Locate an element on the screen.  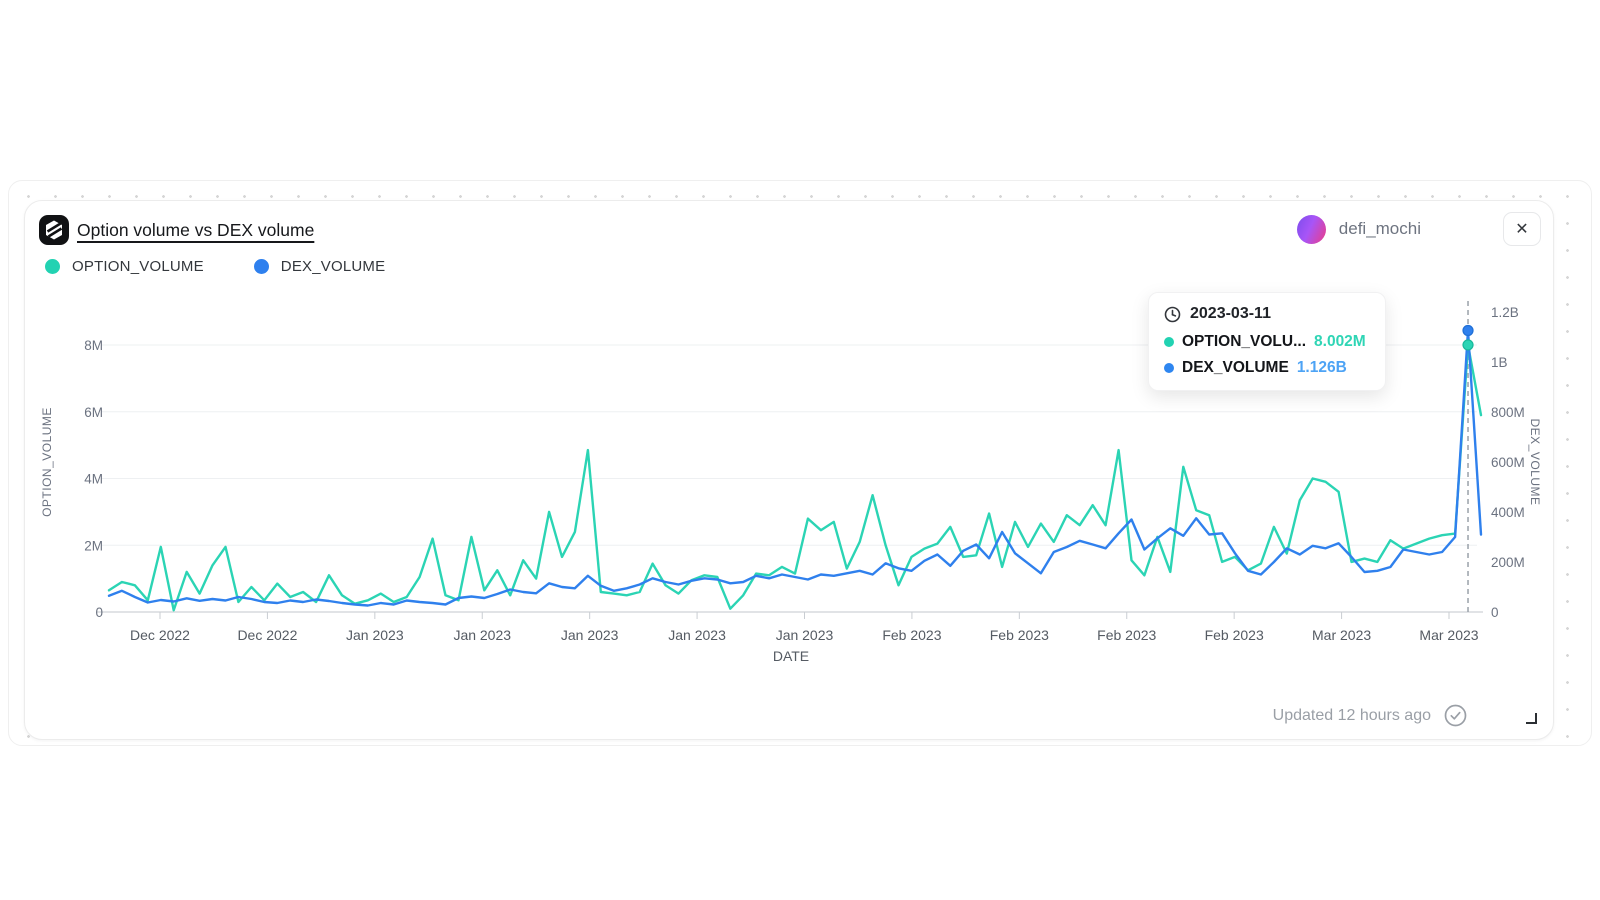
svg-text: 2M is located at coordinates (93, 545).